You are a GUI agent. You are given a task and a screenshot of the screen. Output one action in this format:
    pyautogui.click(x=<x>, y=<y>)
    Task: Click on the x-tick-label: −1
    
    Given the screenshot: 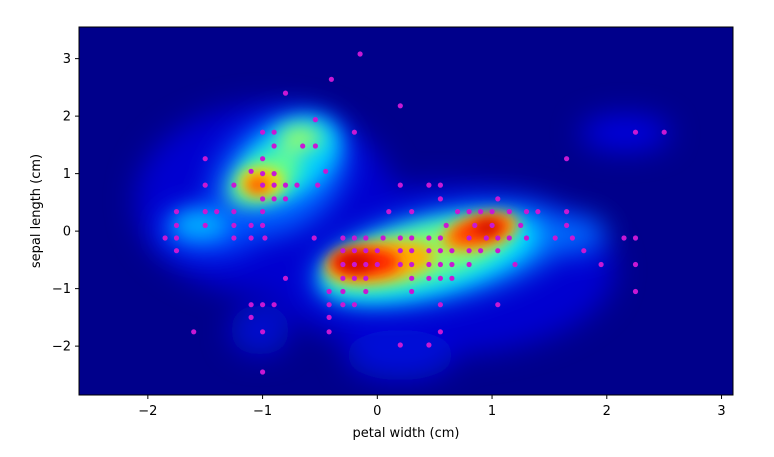 What is the action you would take?
    pyautogui.click(x=262, y=411)
    